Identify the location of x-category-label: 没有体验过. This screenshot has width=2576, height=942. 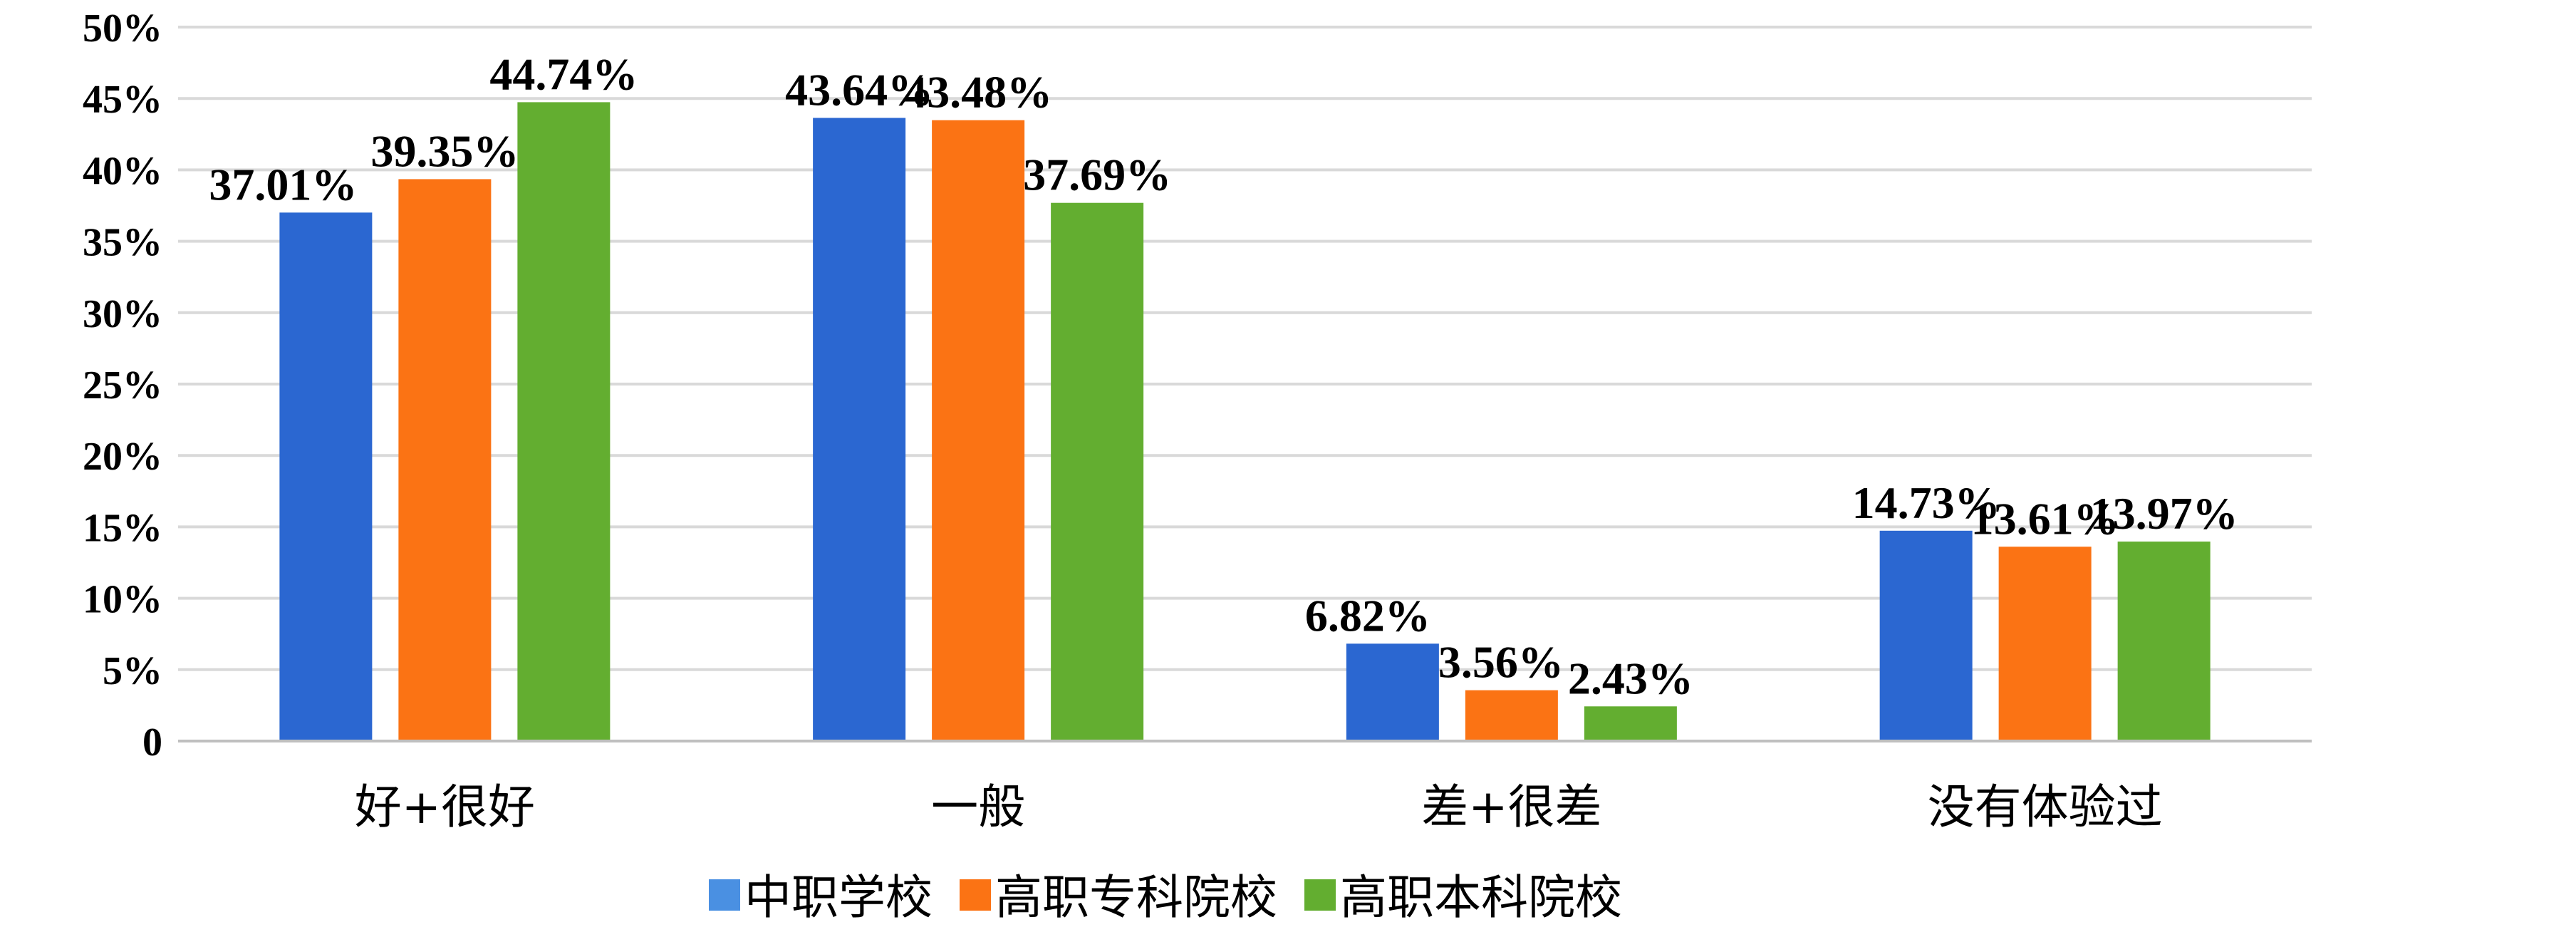
(2045, 807).